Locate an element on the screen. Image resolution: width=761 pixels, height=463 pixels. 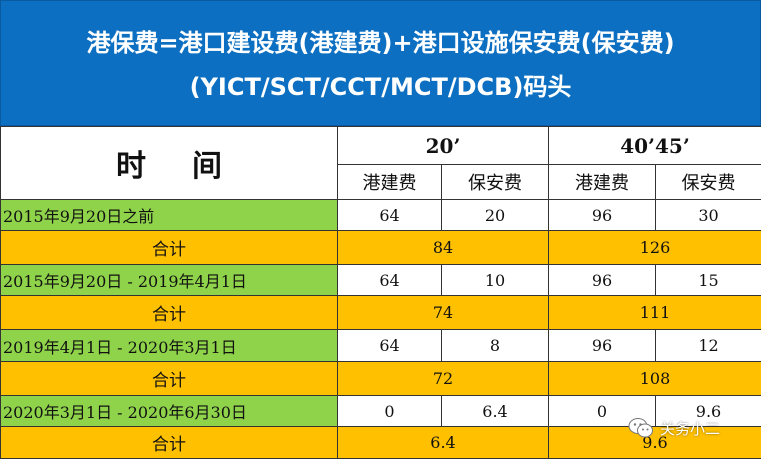
period-label: 2015年9月20日 - 2019年4月1日 is located at coordinates (169, 280).